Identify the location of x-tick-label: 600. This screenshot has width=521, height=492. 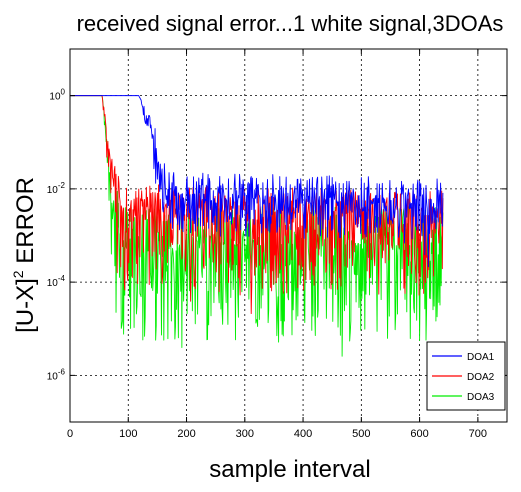
(419, 434).